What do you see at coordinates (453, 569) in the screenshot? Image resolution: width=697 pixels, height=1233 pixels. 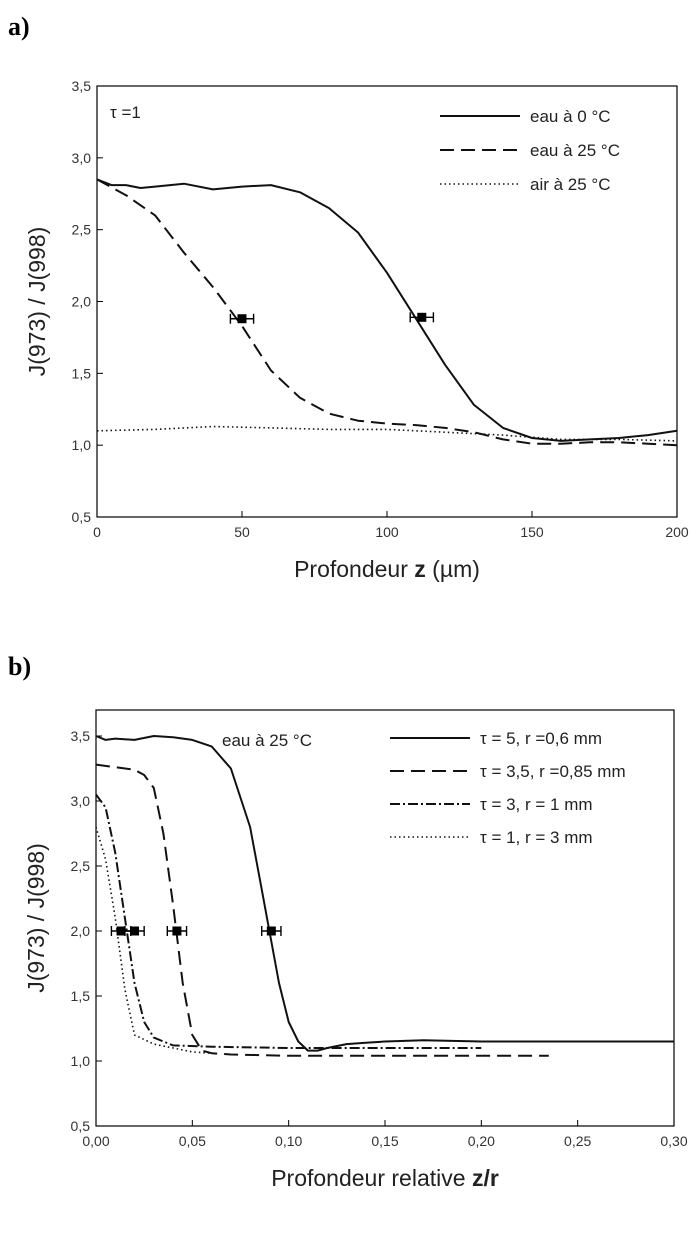 I see `x-axis-title-unit: (µm)` at bounding box center [453, 569].